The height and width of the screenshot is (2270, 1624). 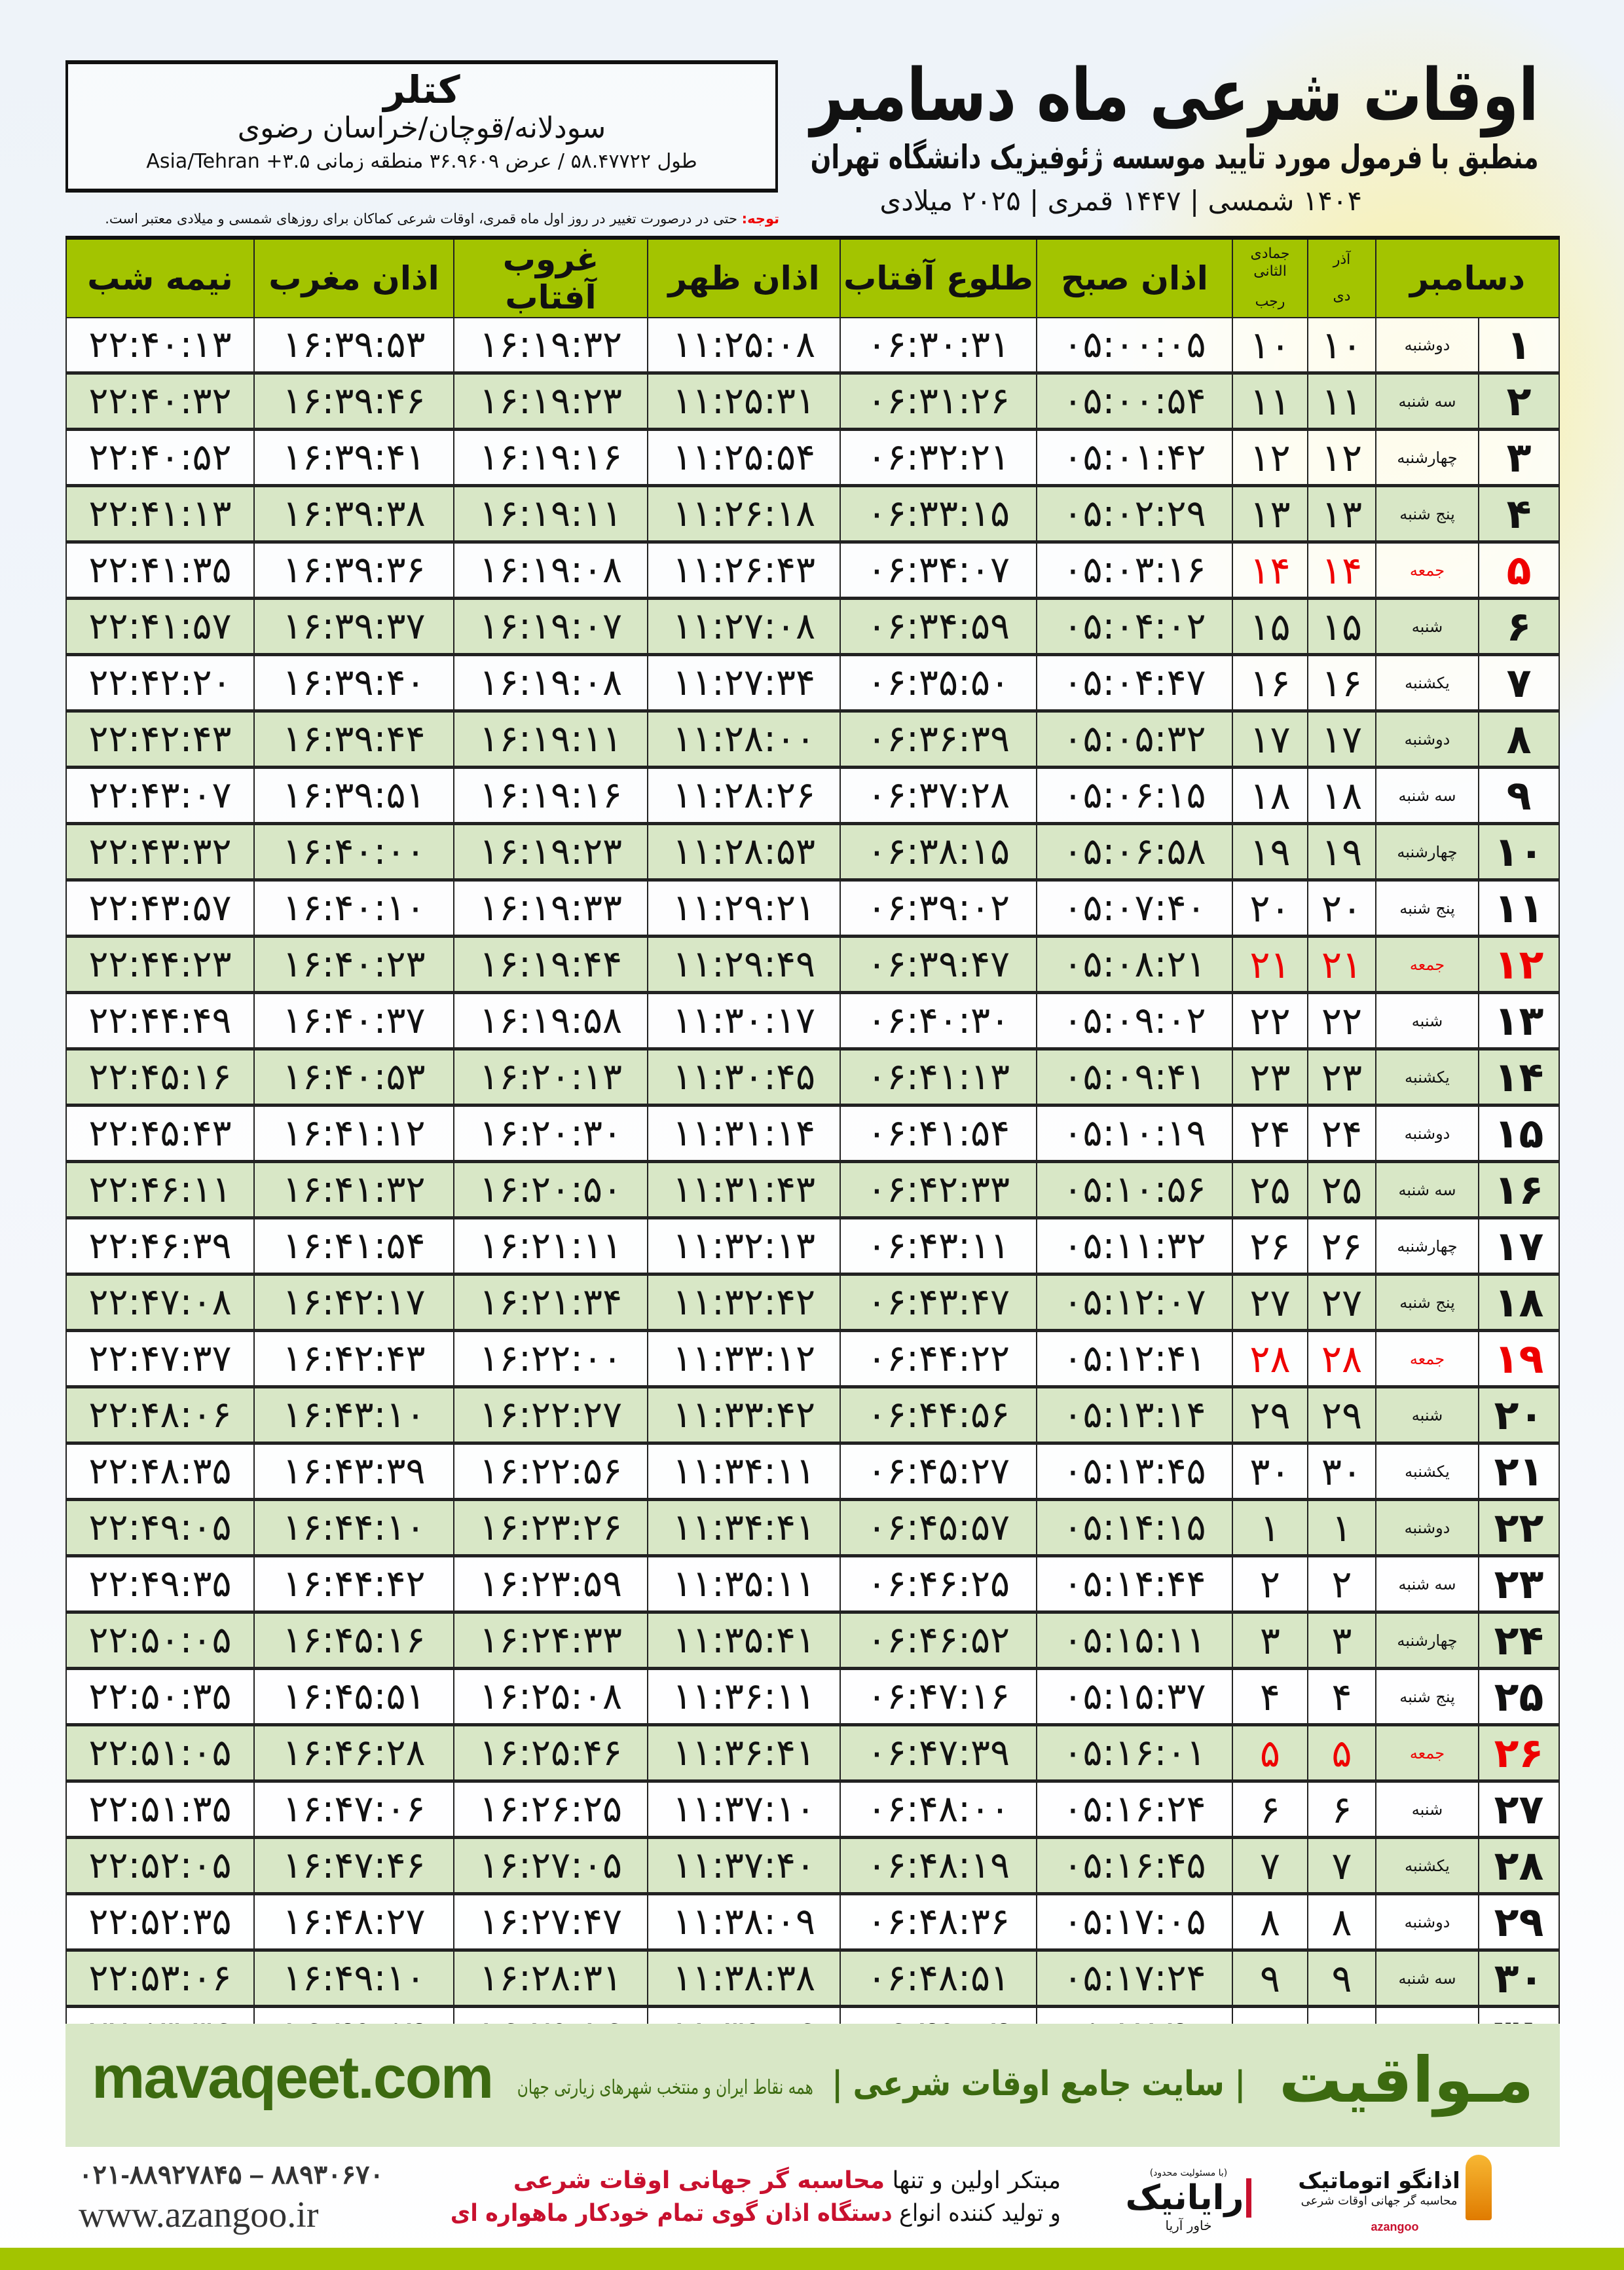 I want to click on shamsi-day-text: ۲۷, so click(x=1342, y=1302).